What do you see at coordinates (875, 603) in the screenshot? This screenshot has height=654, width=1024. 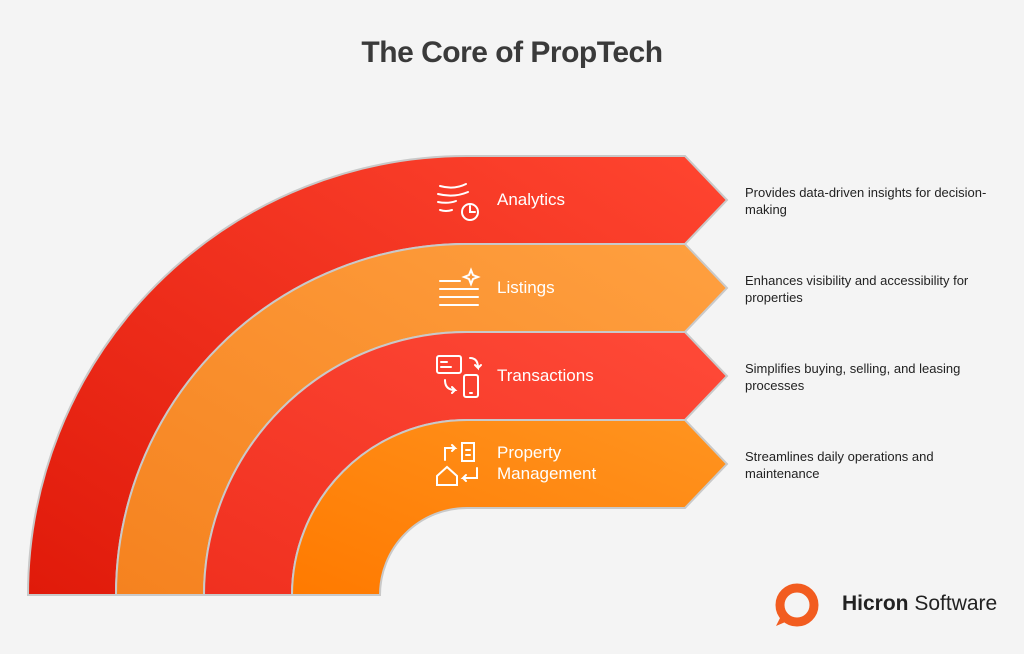 I see `logo-brand: Hicron` at bounding box center [875, 603].